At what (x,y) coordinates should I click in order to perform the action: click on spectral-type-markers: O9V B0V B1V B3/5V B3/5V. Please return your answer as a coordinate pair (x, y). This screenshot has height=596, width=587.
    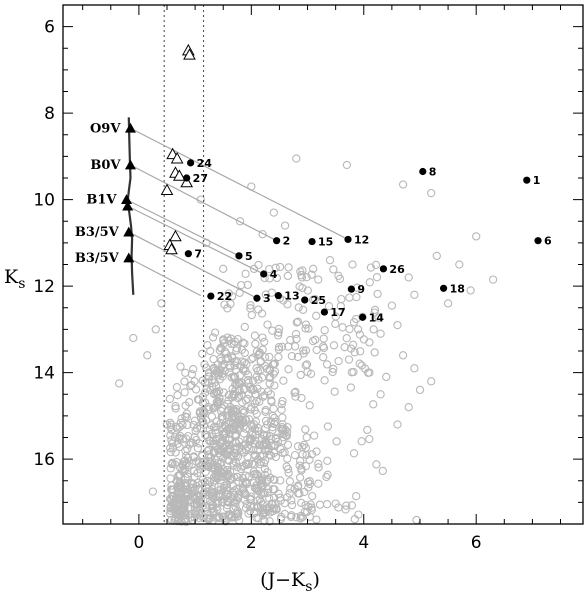
    Looking at the image, I should click on (105, 193).